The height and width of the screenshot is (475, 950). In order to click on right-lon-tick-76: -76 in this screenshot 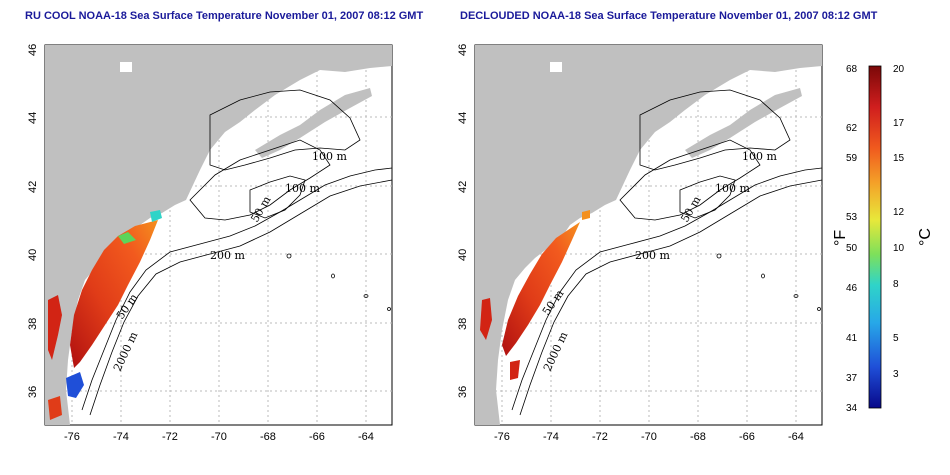, I will do `click(502, 437)`.